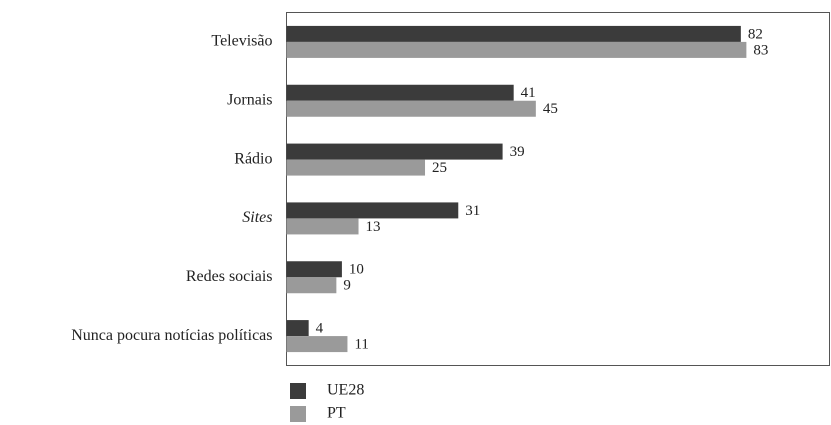 The image size is (831, 425). What do you see at coordinates (550, 109) in the screenshot?
I see `value-label: 45` at bounding box center [550, 109].